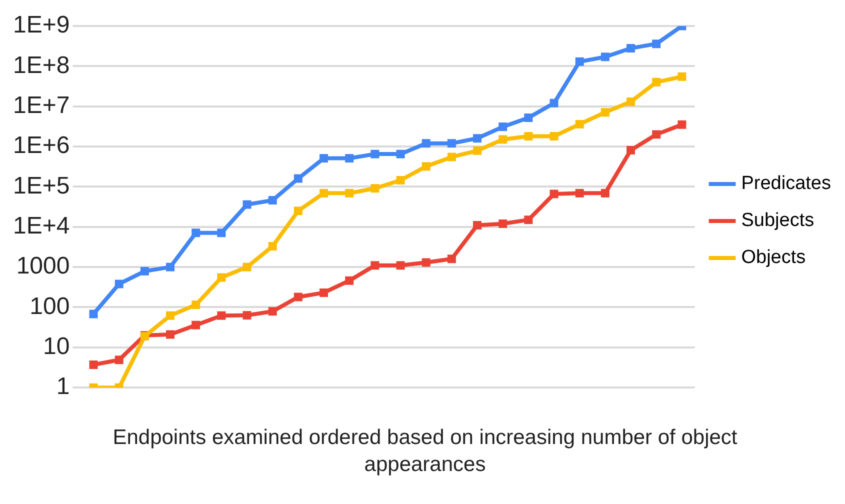 The width and height of the screenshot is (845, 504). I want to click on y-tick-label: 1E+8, so click(41, 65).